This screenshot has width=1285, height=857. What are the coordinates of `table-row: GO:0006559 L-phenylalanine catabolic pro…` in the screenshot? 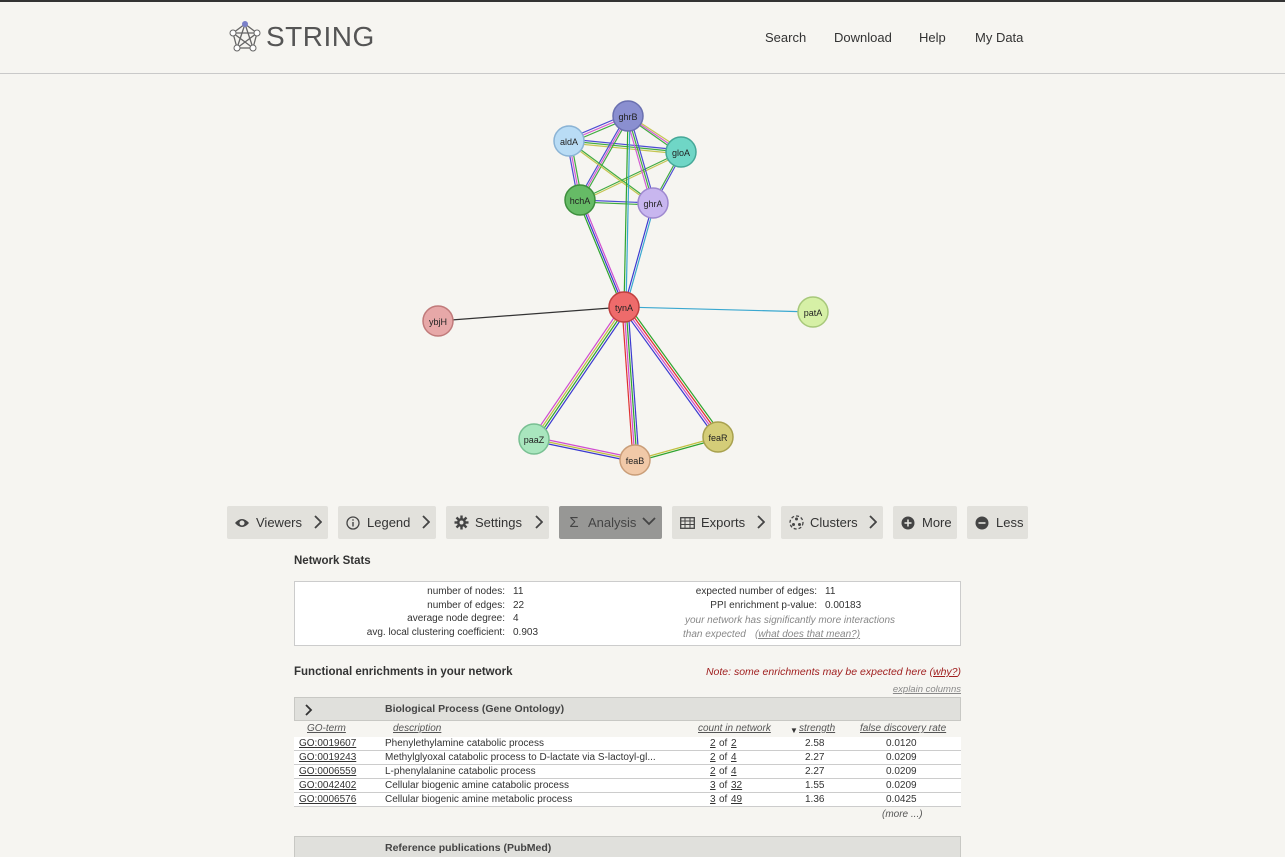 It's located at (627, 772).